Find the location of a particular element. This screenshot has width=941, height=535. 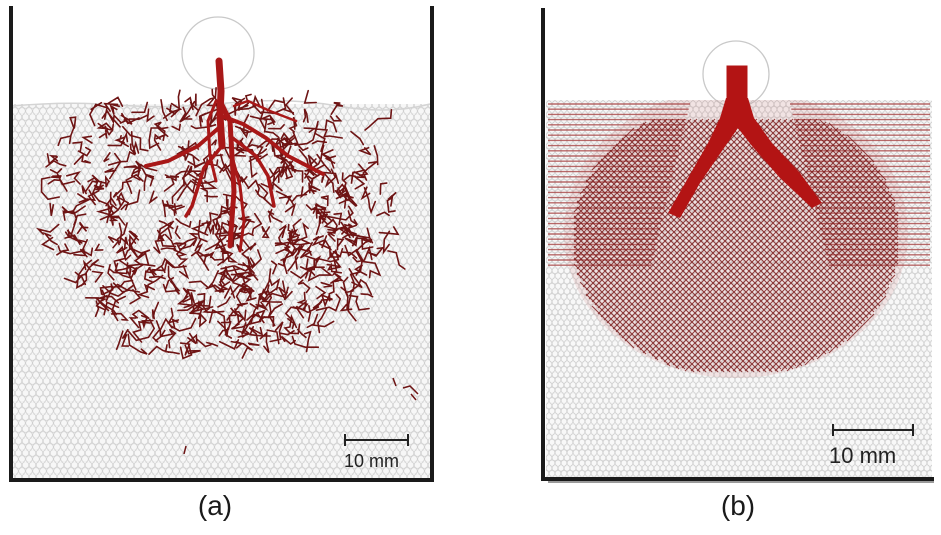

main-fracture-b is located at coordinates (745, 141).